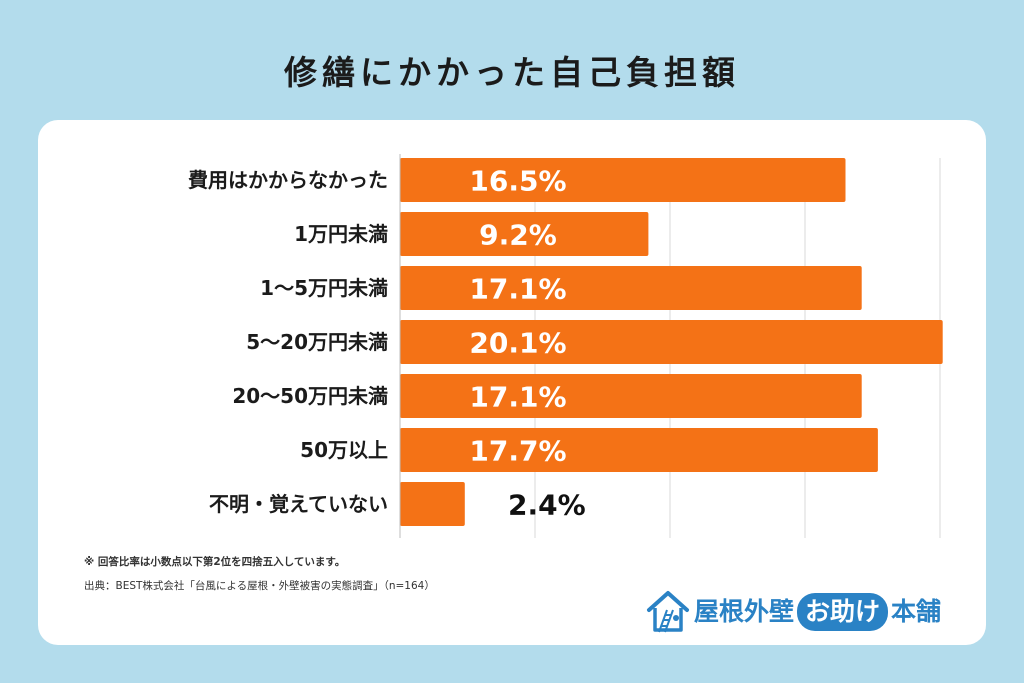  What do you see at coordinates (344, 450) in the screenshot?
I see `category-label: 50万以上` at bounding box center [344, 450].